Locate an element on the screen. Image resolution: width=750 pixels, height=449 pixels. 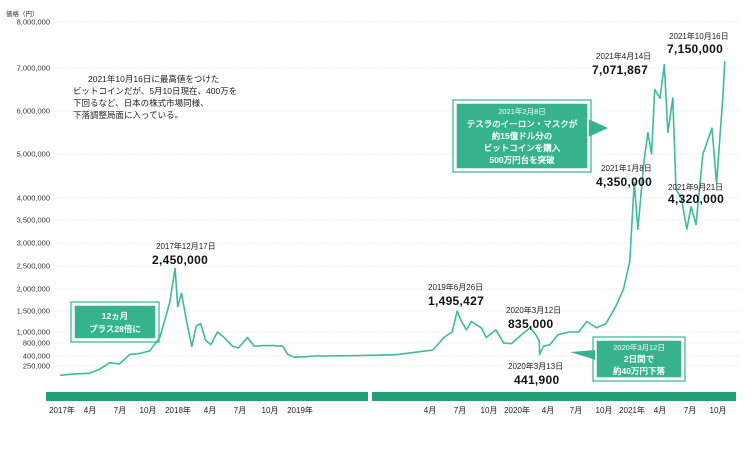
x-tick-label-15: 10月 is located at coordinates (604, 410).